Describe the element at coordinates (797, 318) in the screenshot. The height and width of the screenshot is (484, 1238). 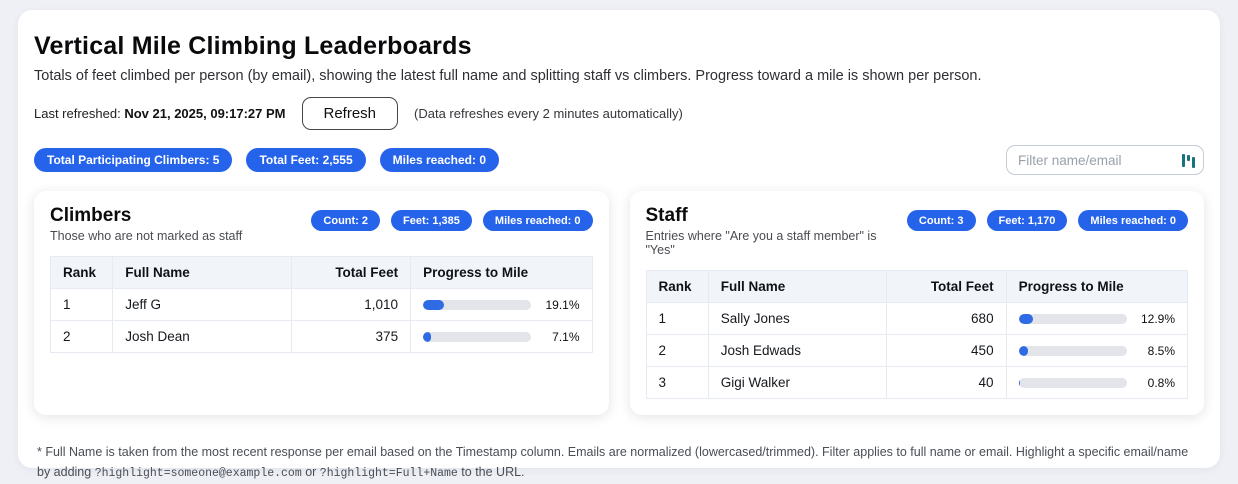
I see `name-cell: Sally Jones` at that location.